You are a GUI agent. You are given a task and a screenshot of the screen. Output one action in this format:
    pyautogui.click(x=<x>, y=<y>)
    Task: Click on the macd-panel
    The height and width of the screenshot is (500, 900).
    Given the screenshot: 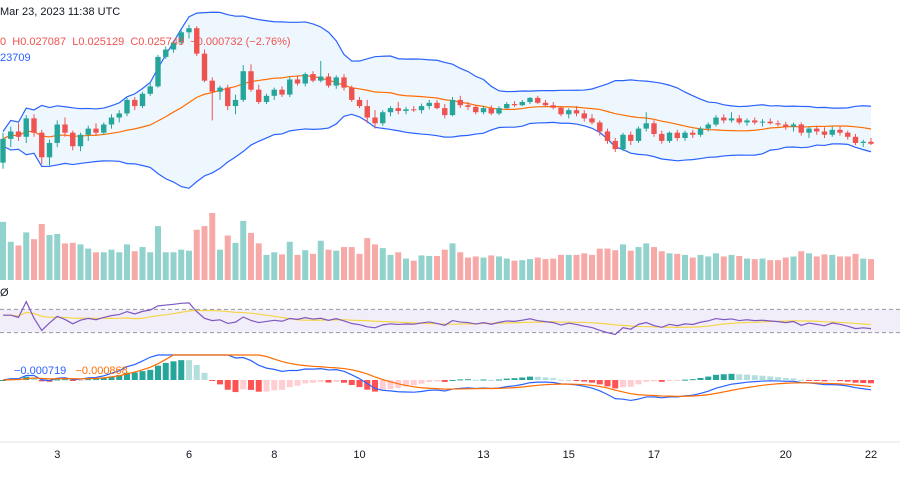 What is the action you would take?
    pyautogui.click(x=437, y=378)
    